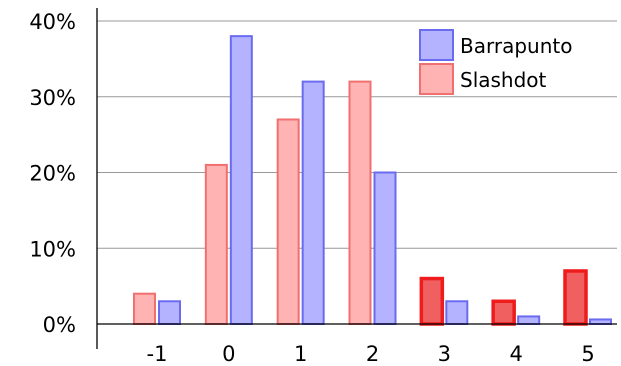  Describe the element at coordinates (372, 354) in the screenshot. I see `x-tick-label: 2` at that location.